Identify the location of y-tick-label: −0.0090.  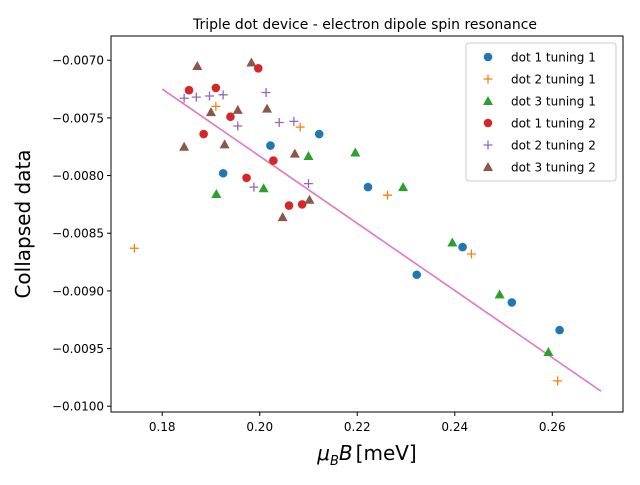
(78, 291).